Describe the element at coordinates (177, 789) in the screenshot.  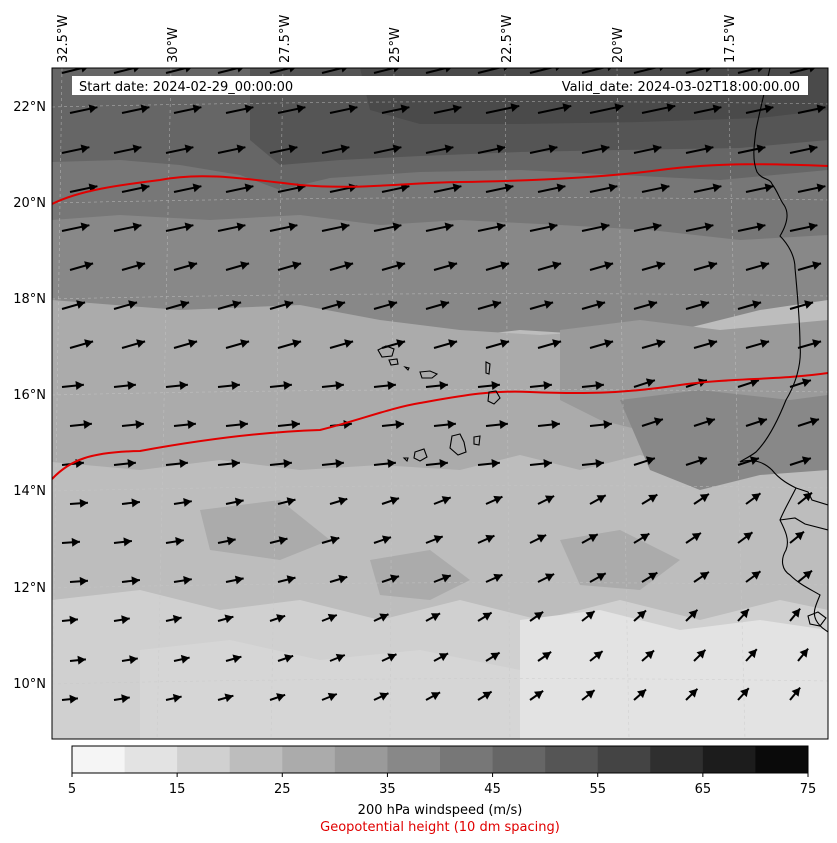
I see `colorbar-tick-label: 15` at that location.